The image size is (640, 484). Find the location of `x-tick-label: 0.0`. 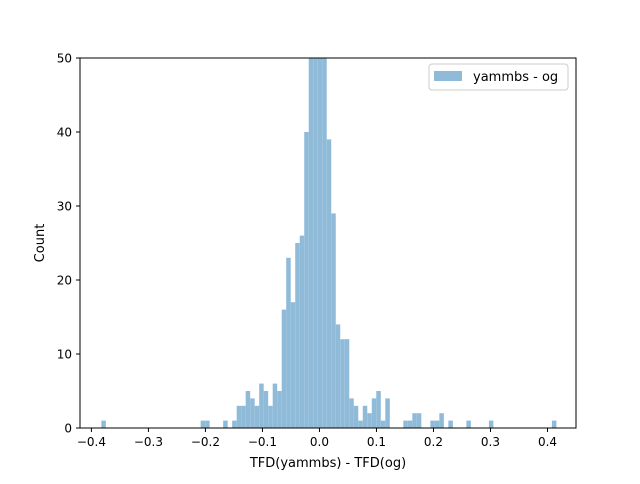

x-tick-label: 0.0 is located at coordinates (319, 442).